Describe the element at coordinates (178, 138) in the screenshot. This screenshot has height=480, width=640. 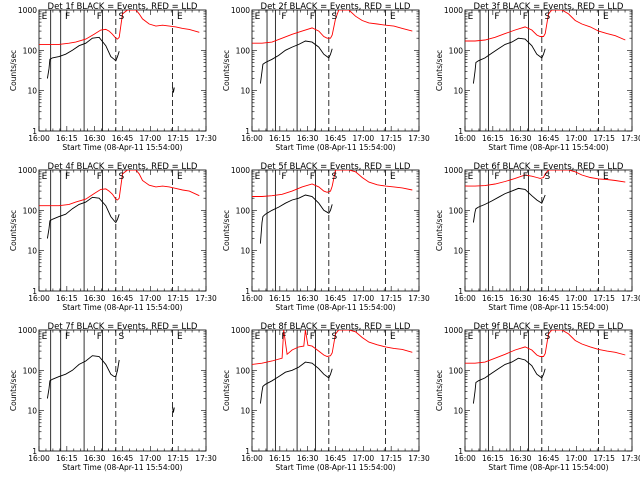
I see `x-tick-label: 17:15` at that location.